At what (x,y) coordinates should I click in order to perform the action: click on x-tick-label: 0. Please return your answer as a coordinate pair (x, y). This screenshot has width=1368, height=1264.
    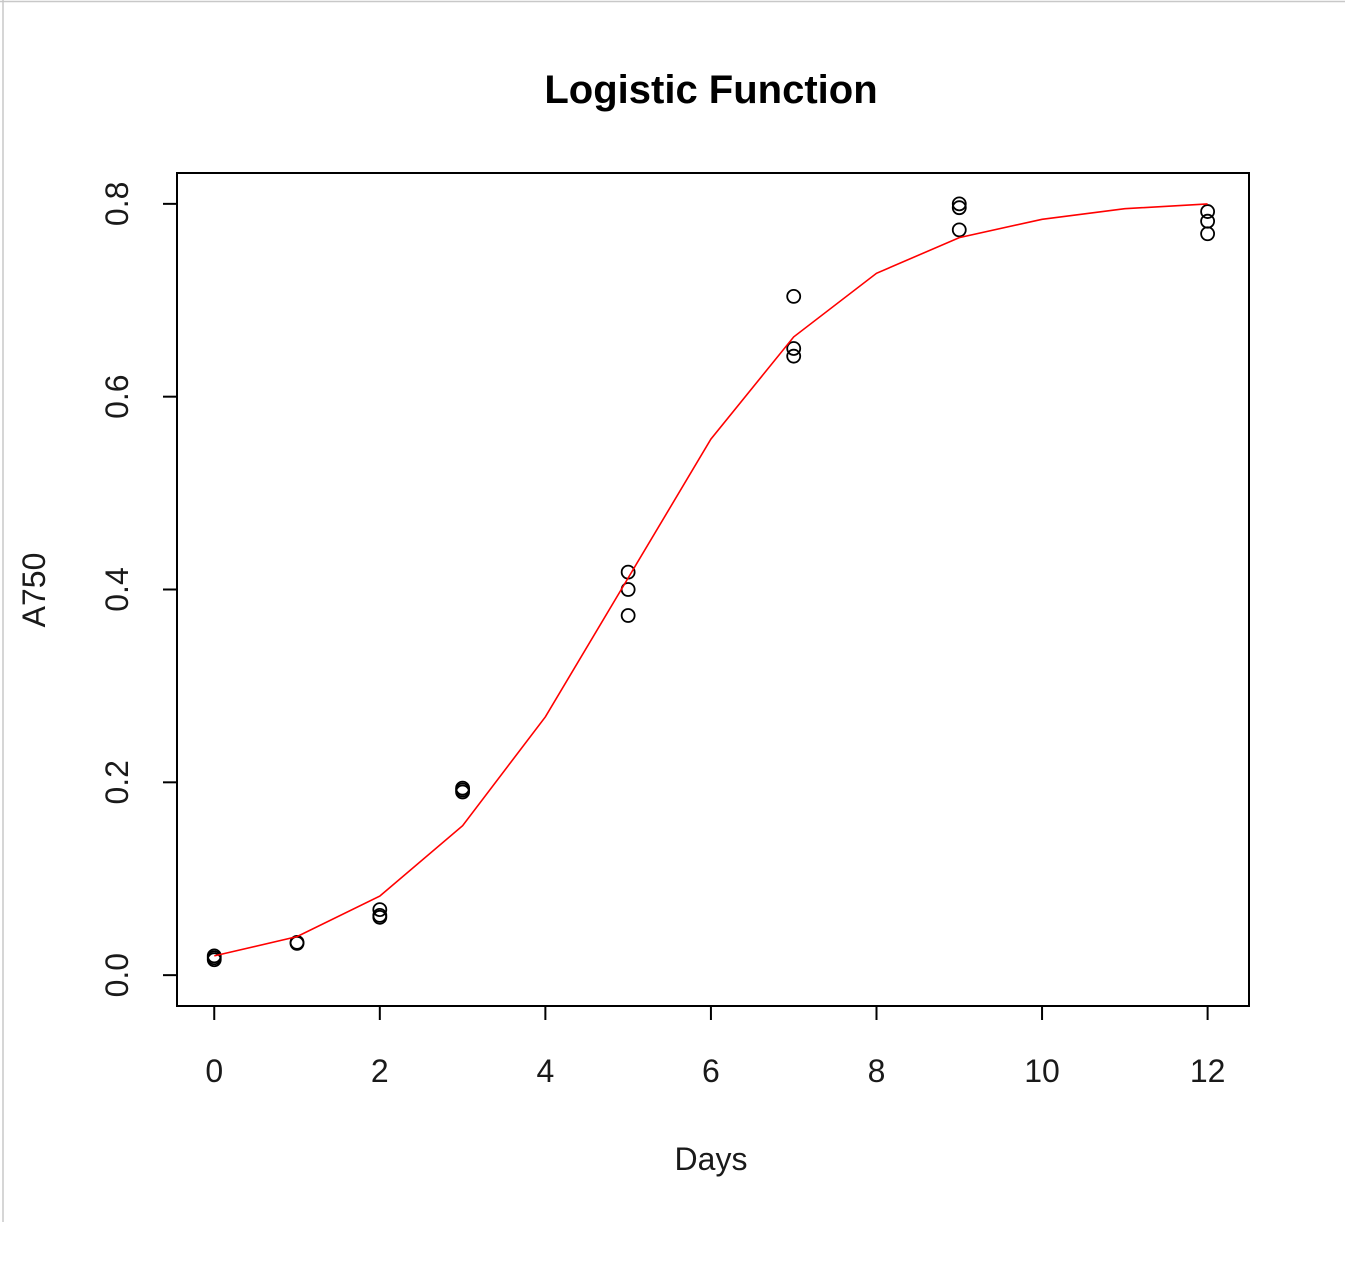
    Looking at the image, I should click on (214, 1071).